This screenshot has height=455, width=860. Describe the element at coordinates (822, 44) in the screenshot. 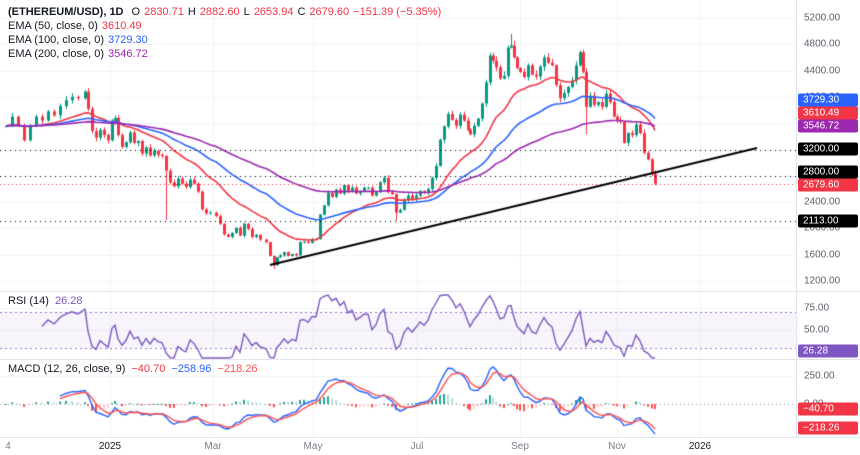

I see `price-tick: 4800.00` at that location.